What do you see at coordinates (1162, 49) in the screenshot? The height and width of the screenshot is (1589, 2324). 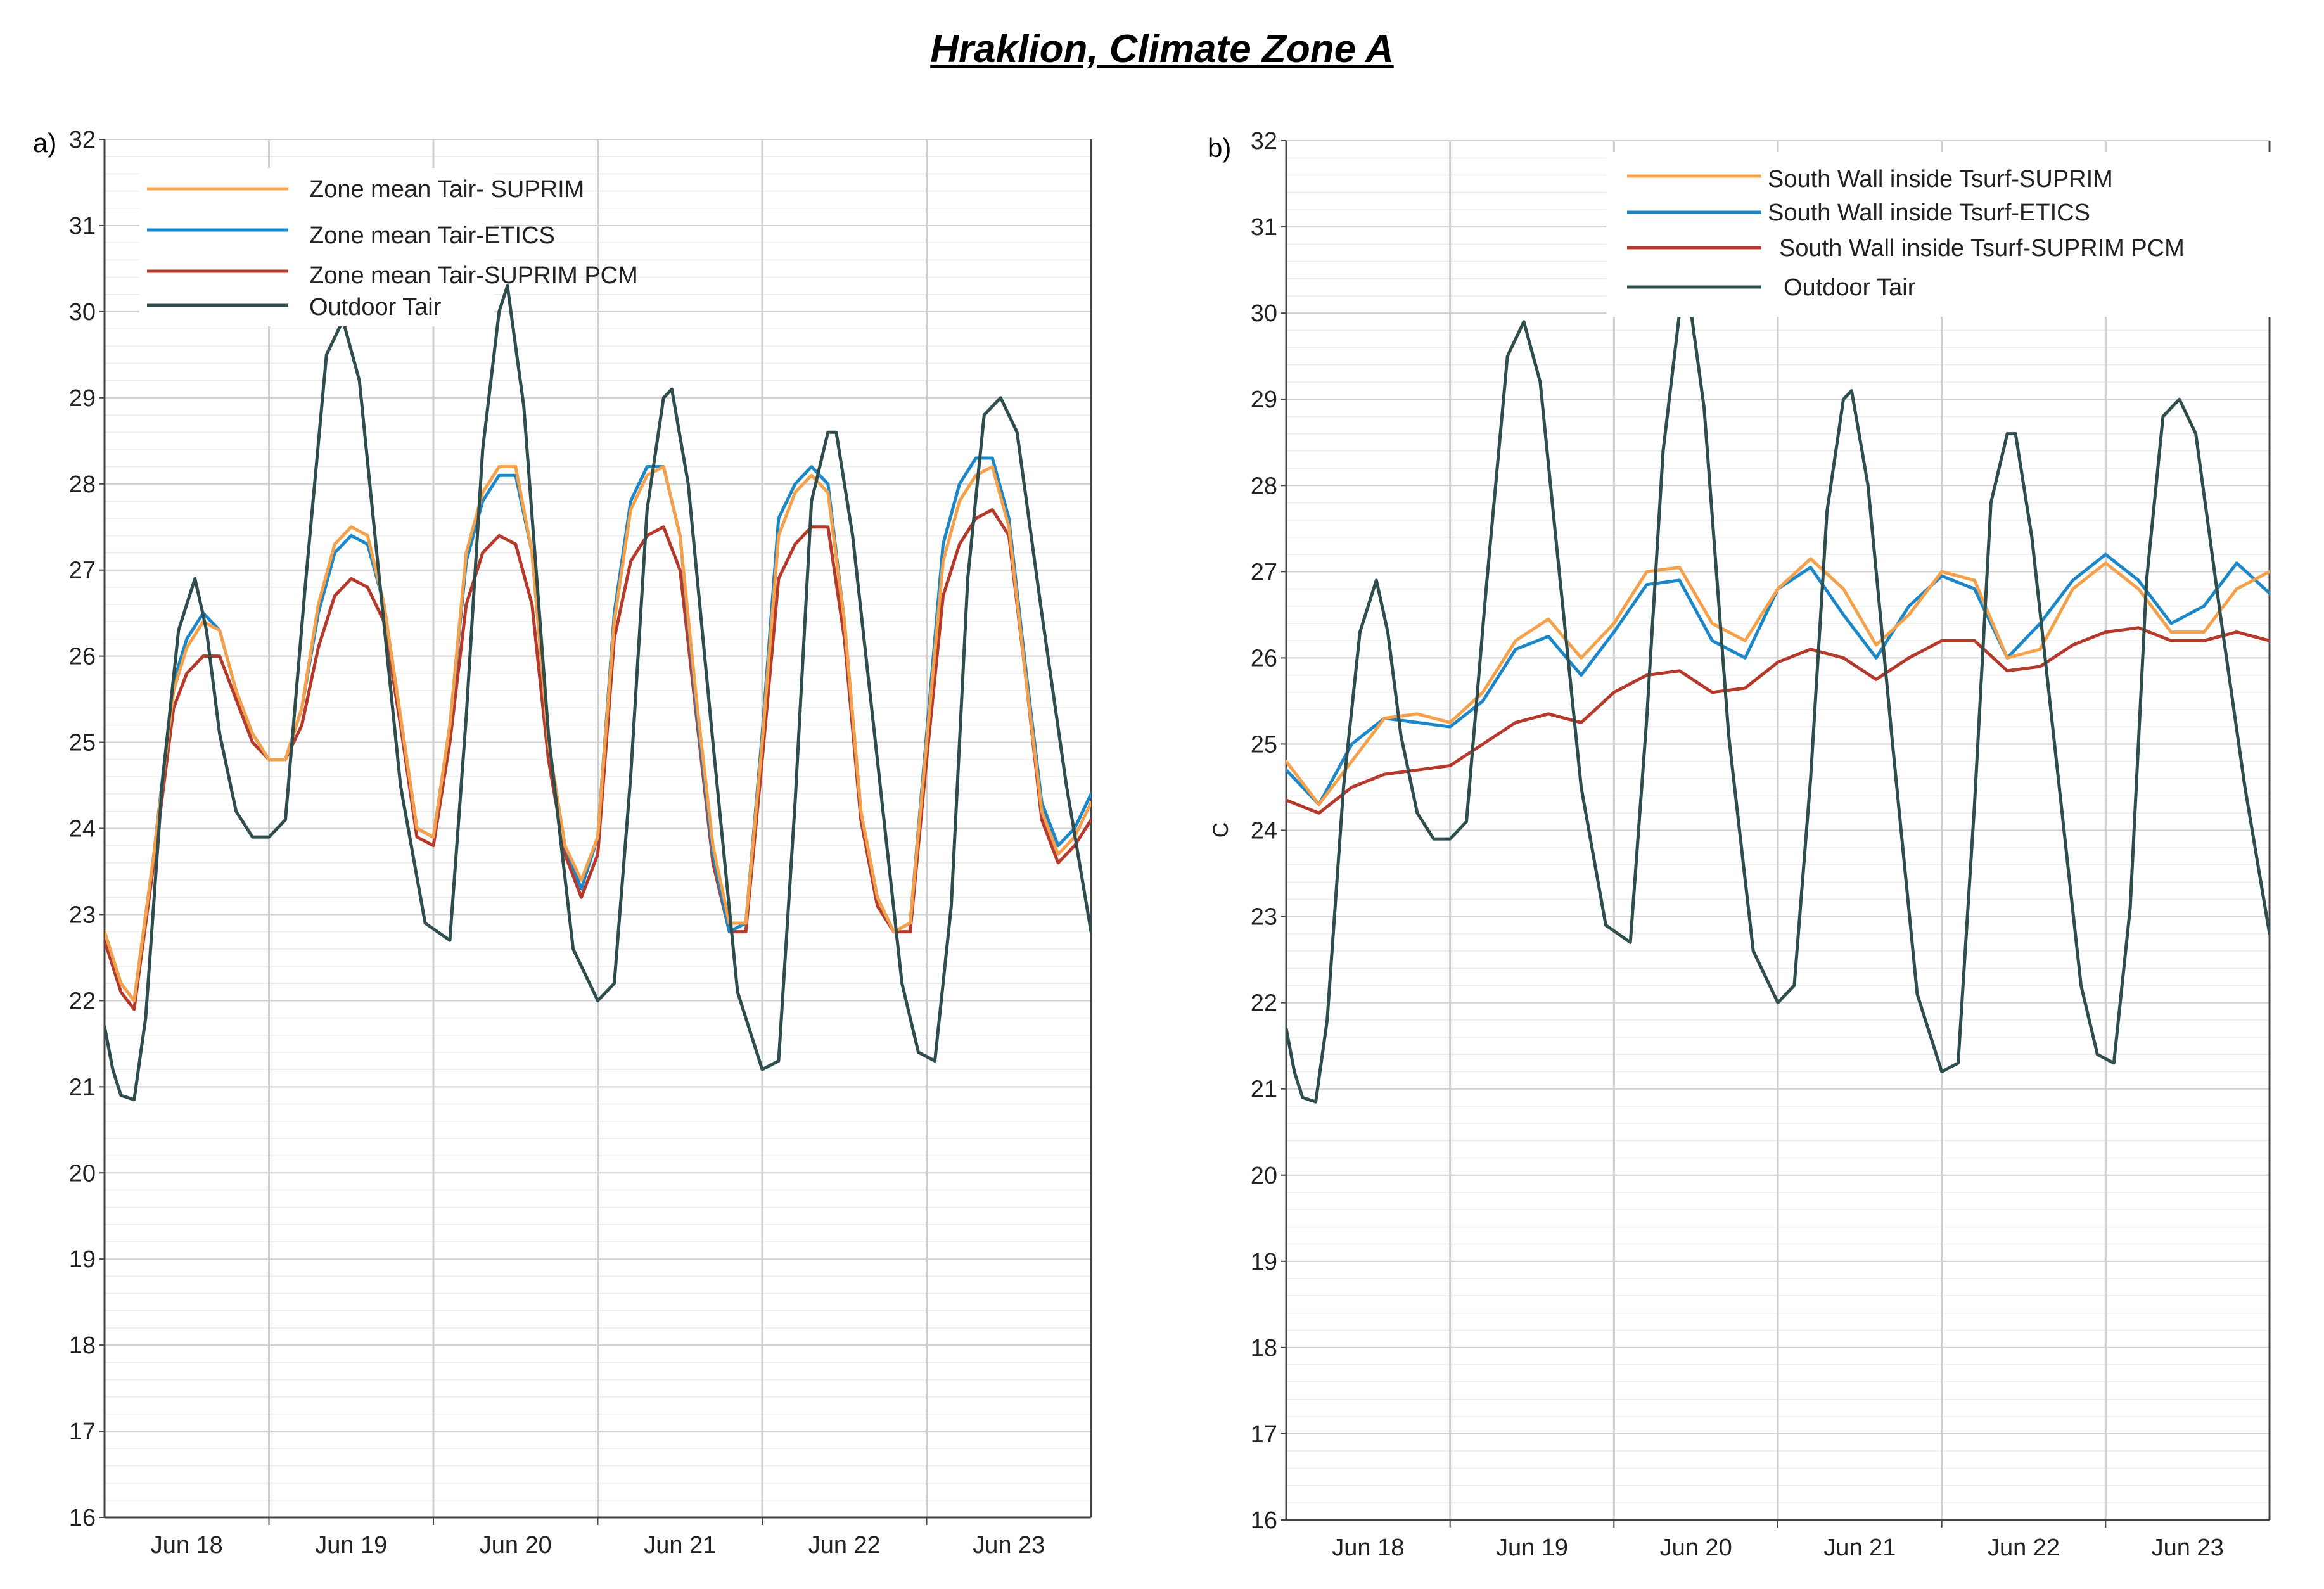 I see `page-title: Hraklion, Climate Zone A` at bounding box center [1162, 49].